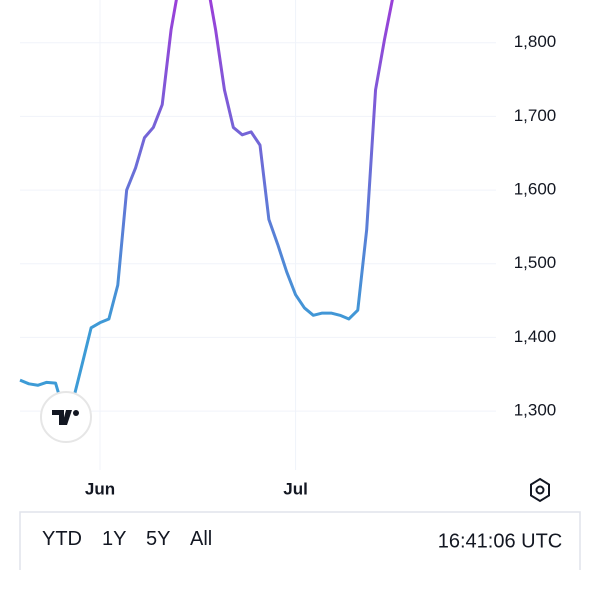 The image size is (600, 600). What do you see at coordinates (535, 41) in the screenshot?
I see `y-tick-label: 1,800` at bounding box center [535, 41].